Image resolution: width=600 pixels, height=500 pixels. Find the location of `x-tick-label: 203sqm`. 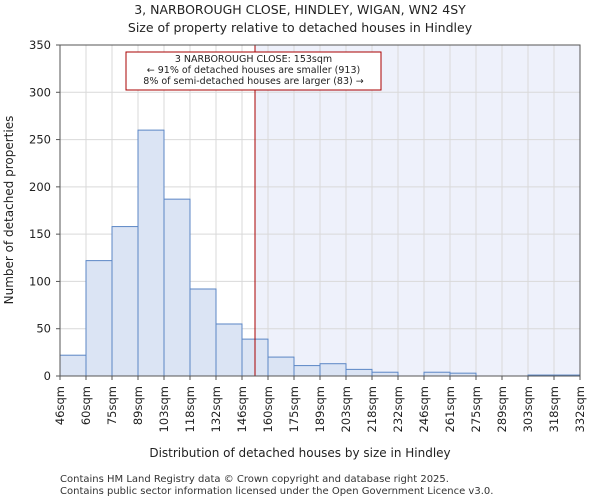

x-tick-label: 203sqm is located at coordinates (346, 409).